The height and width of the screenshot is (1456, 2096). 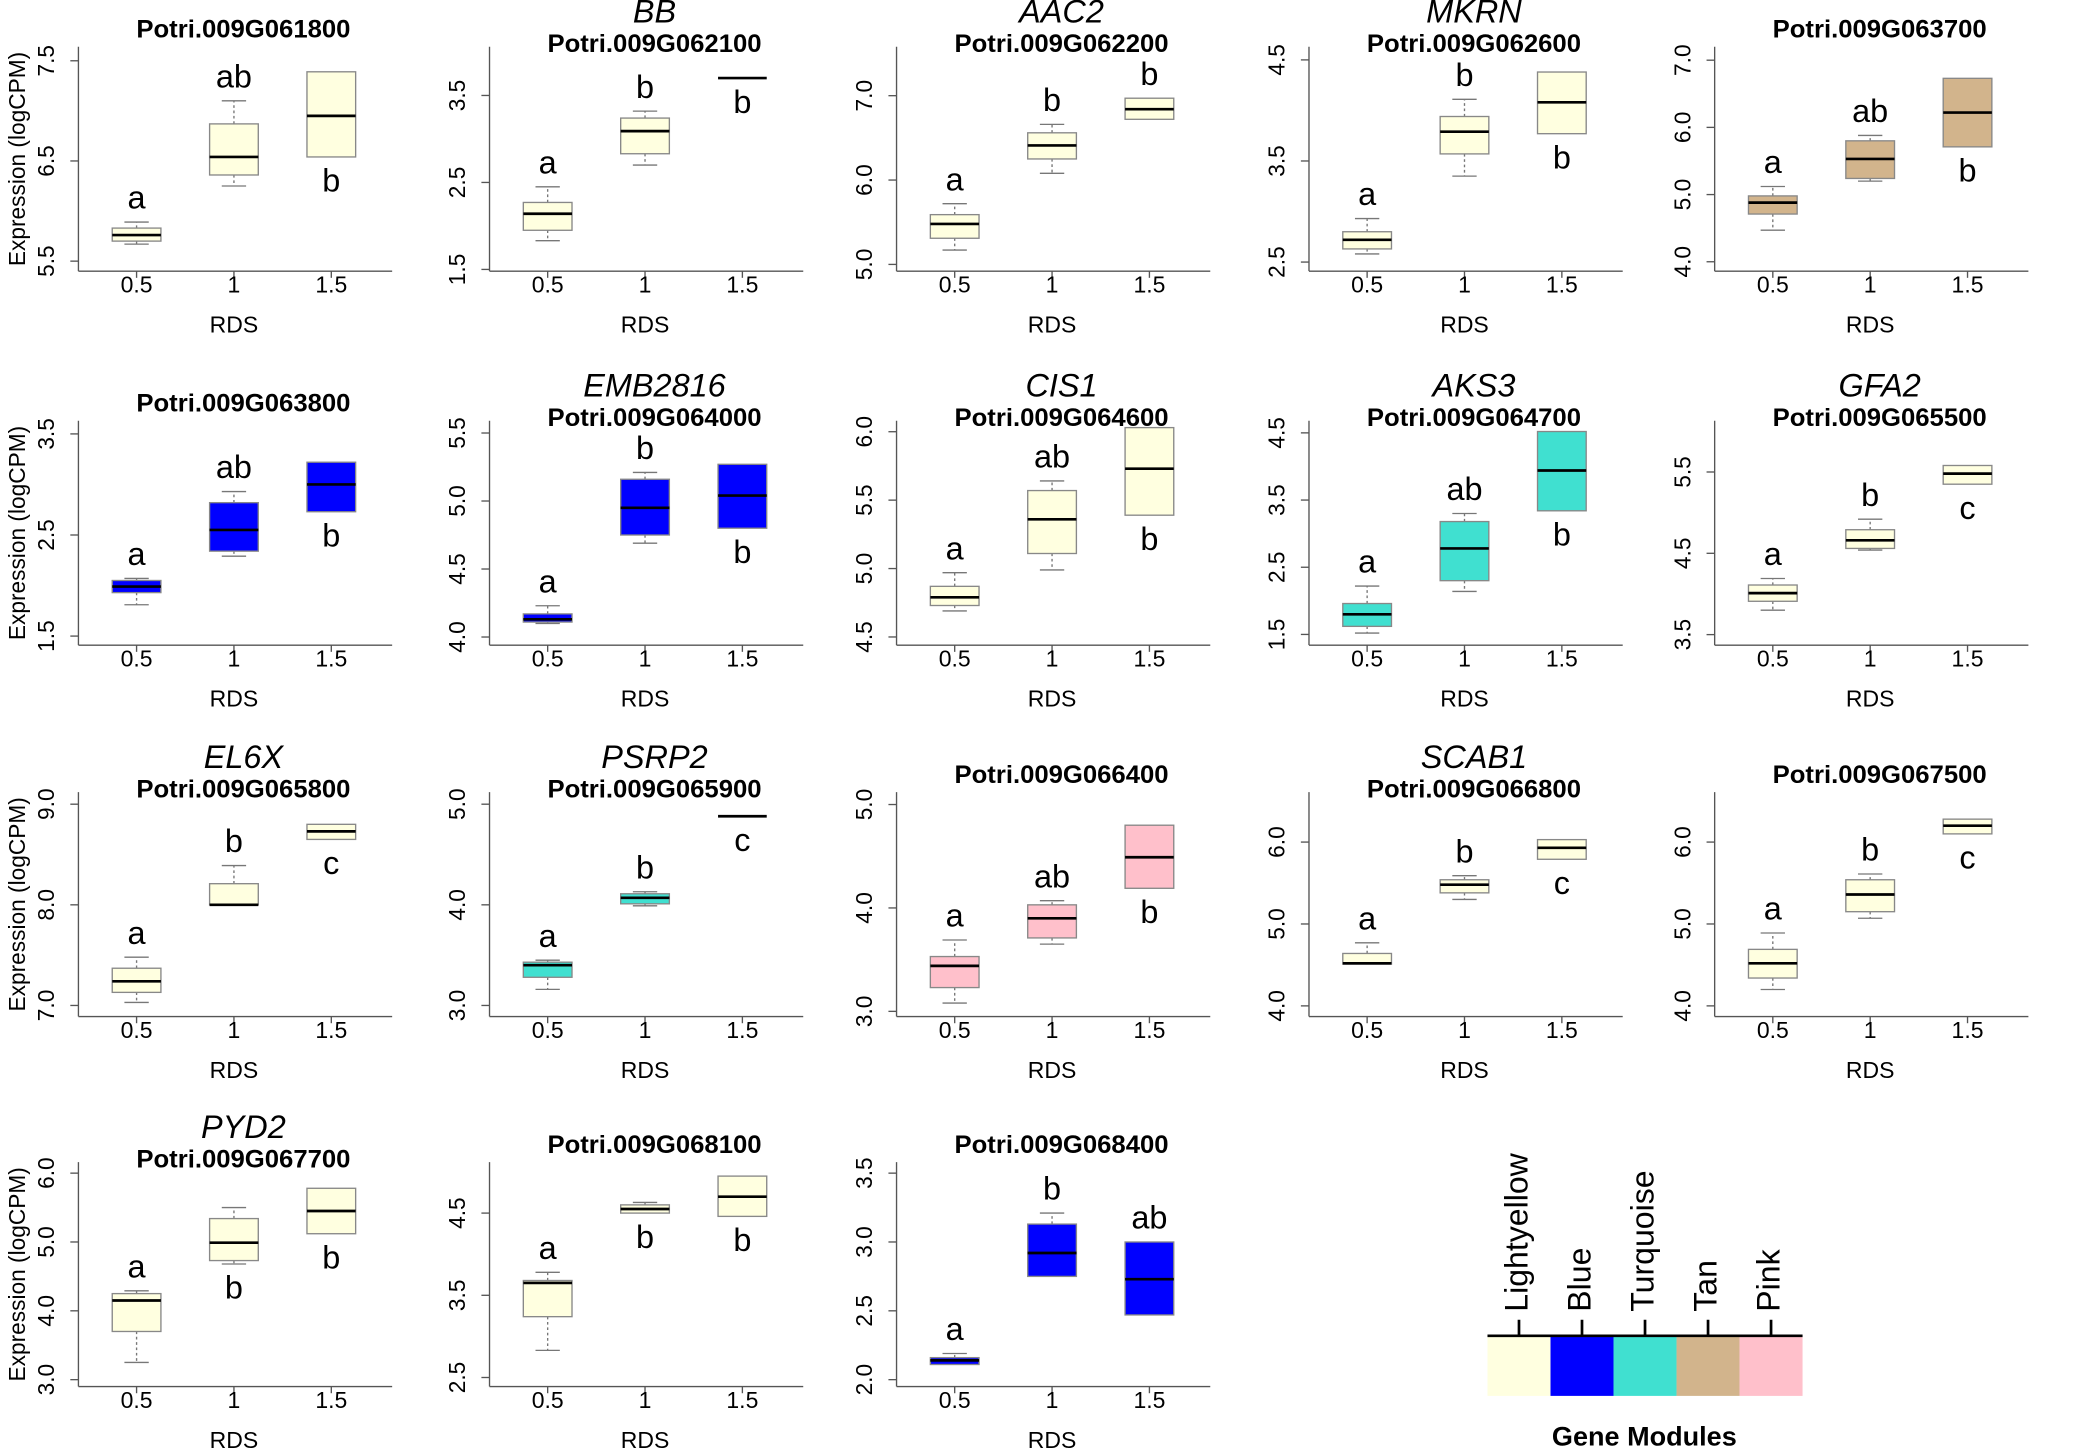 What do you see at coordinates (1474, 757) in the screenshot?
I see `gene-name: SCAB1` at bounding box center [1474, 757].